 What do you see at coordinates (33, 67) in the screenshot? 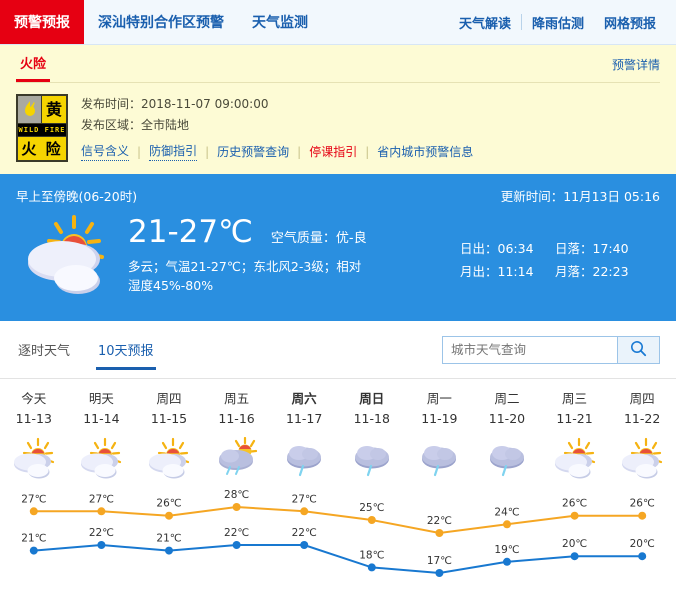
I see `alert-tab-fire-risk: 火险` at bounding box center [33, 67].